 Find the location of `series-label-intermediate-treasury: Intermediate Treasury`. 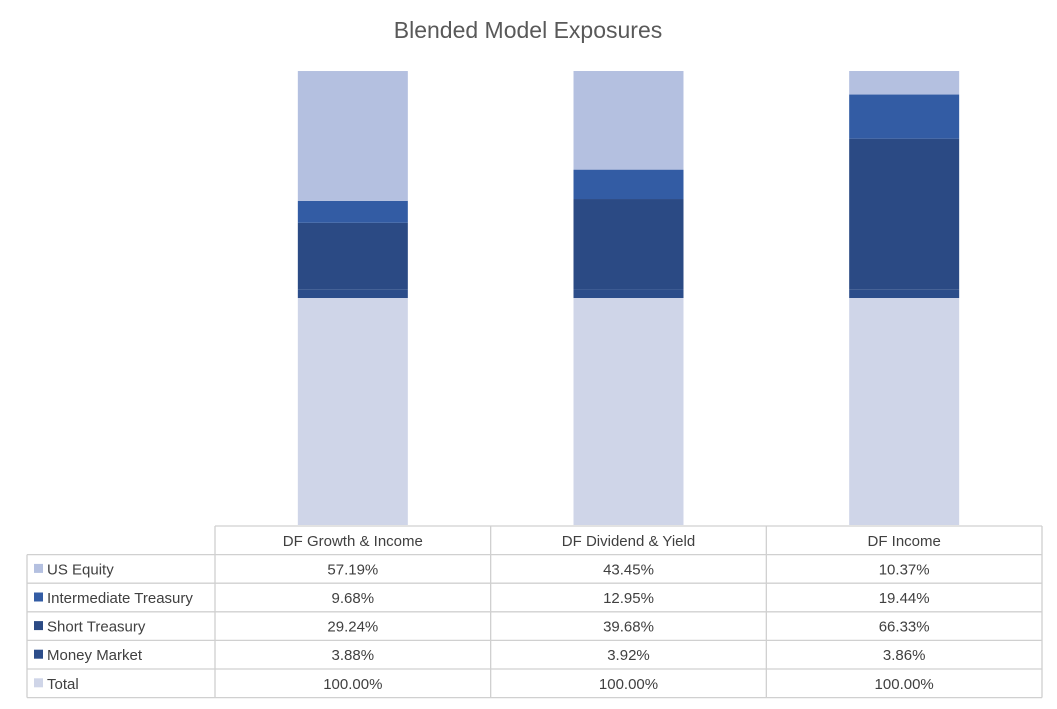

series-label-intermediate-treasury: Intermediate Treasury is located at coordinates (120, 598).